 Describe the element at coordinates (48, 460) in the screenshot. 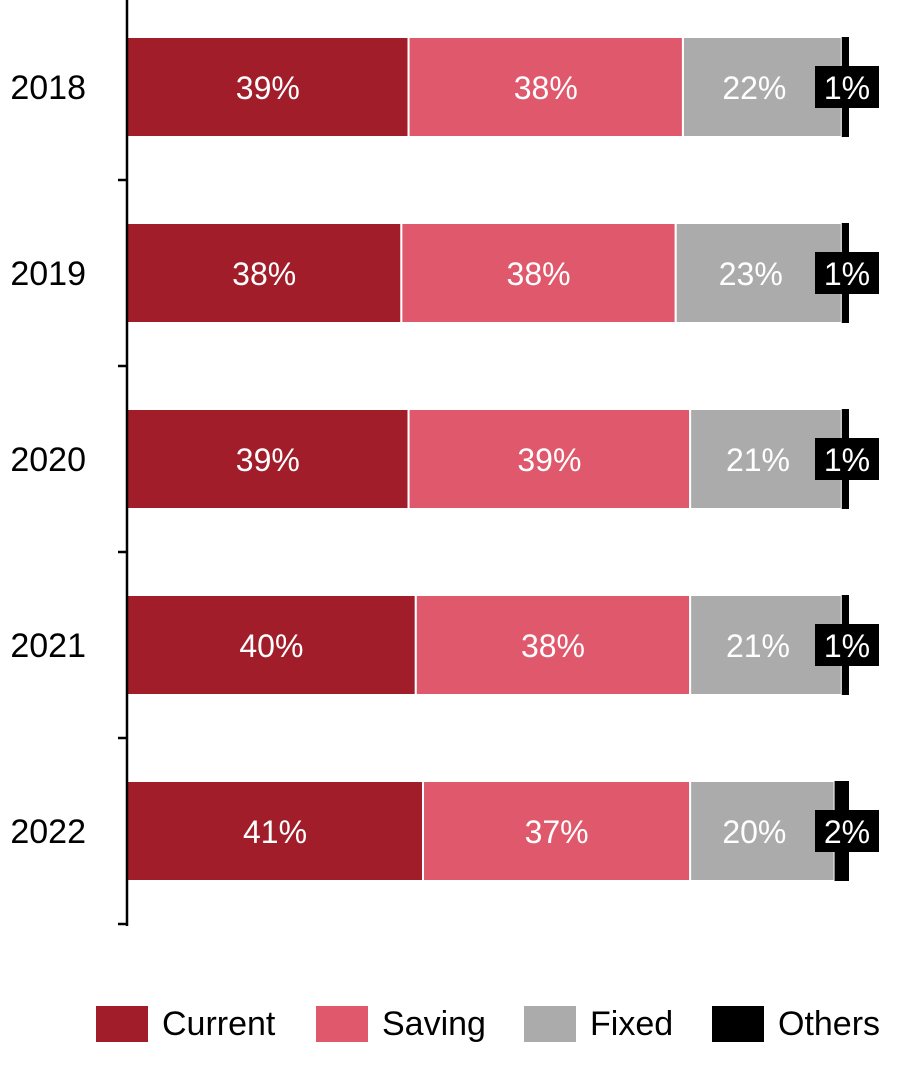

I see `category-label-2020: 2020` at that location.